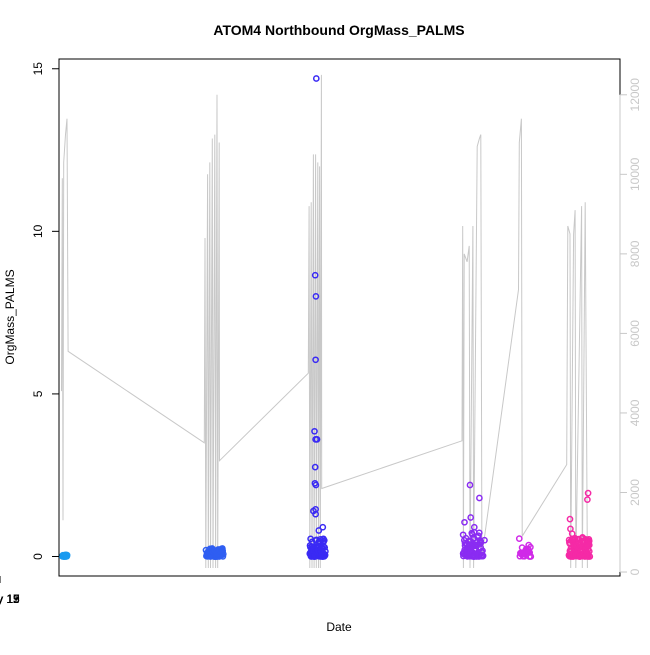 The image size is (650, 655). What do you see at coordinates (635, 253) in the screenshot?
I see `y2-tick-label: 8000` at bounding box center [635, 253].